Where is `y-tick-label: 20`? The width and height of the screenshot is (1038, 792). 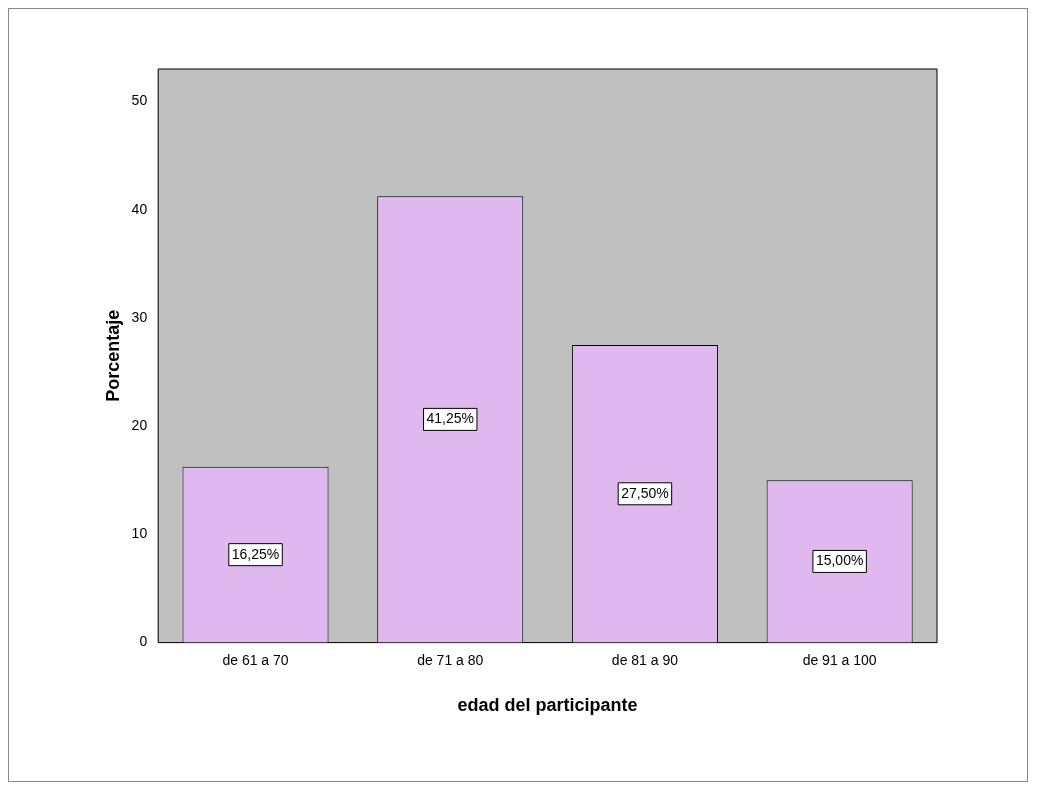
y-tick-label: 20 is located at coordinates (139, 425).